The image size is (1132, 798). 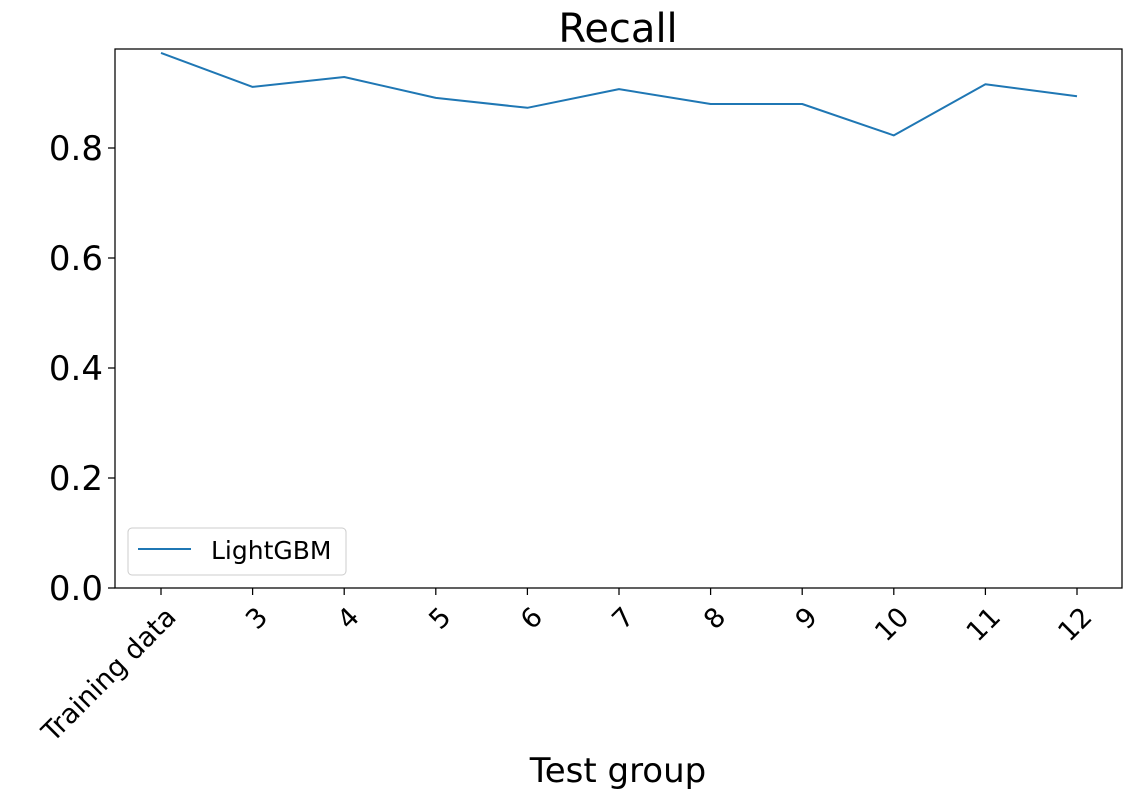 I want to click on y-axis-ticks: 0.0 0.2 0.4 0.6 0.8, so click(x=82, y=369).